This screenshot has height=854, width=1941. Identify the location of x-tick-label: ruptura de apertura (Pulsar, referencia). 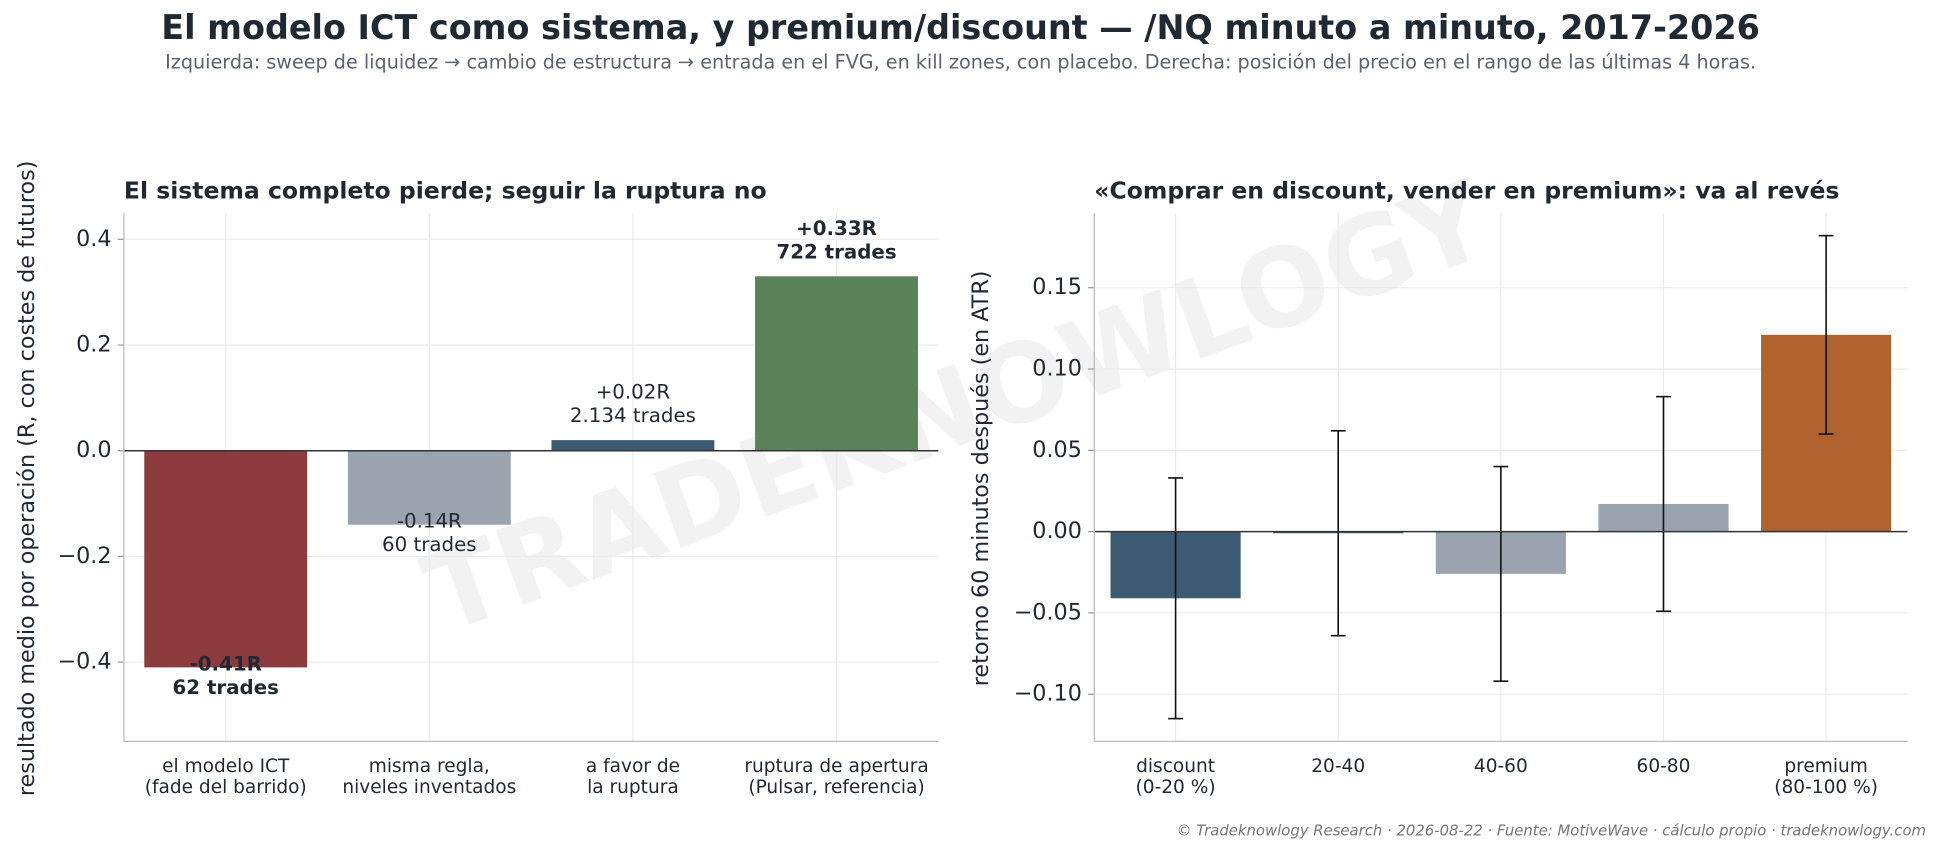
(836, 777).